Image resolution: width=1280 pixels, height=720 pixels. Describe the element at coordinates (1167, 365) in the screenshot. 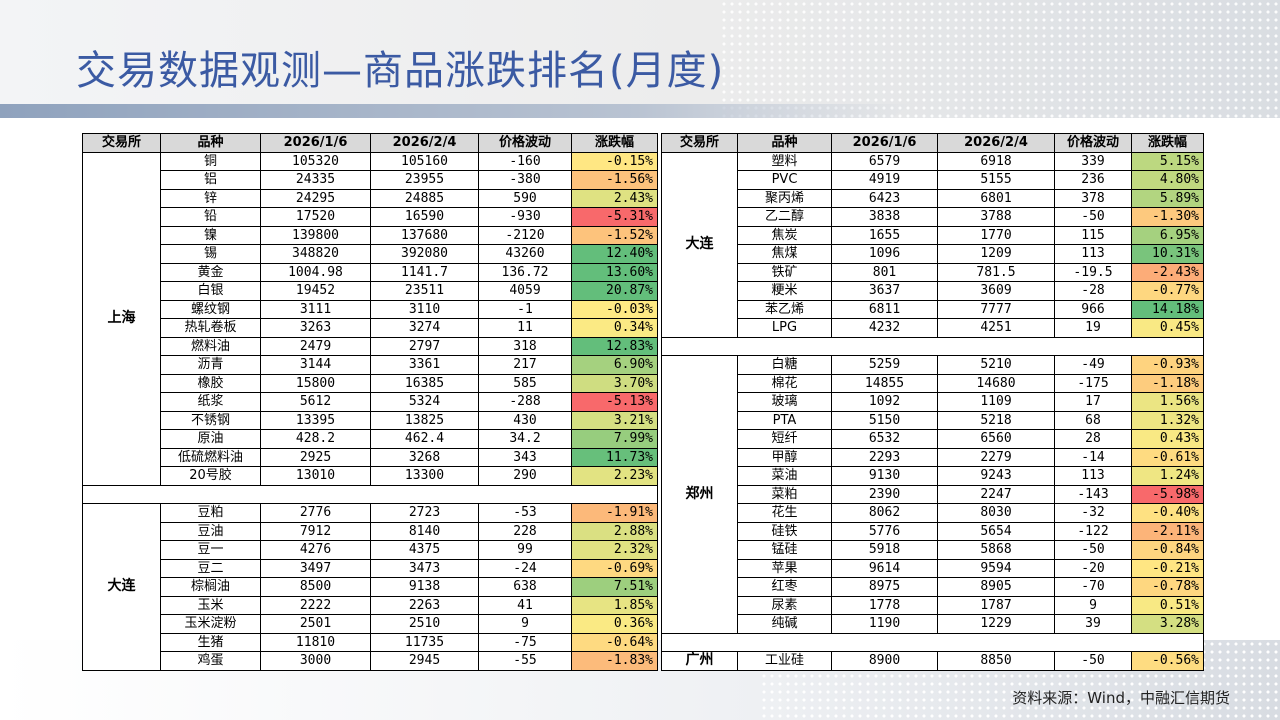

I see `pct-change-cell: -0.93%` at that location.